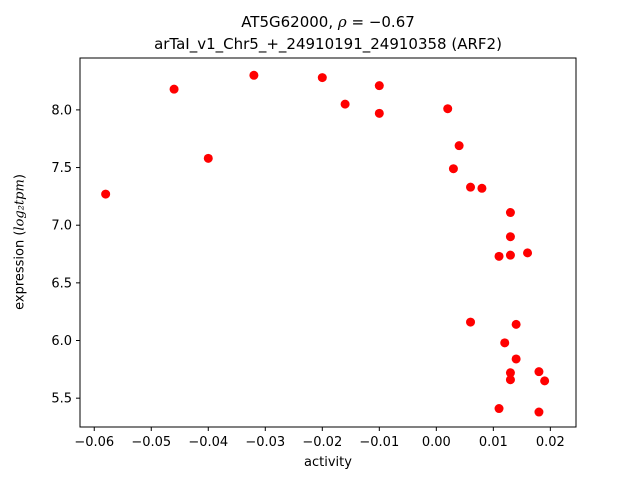 The height and width of the screenshot is (480, 640). I want to click on chart-title-line1: AT5G62000, ρ = −0.67, so click(328, 22).